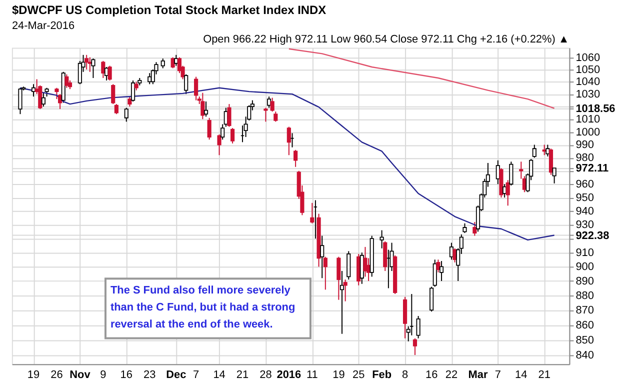  Describe the element at coordinates (103, 374) in the screenshot. I see `x-tick-label: 9` at that location.